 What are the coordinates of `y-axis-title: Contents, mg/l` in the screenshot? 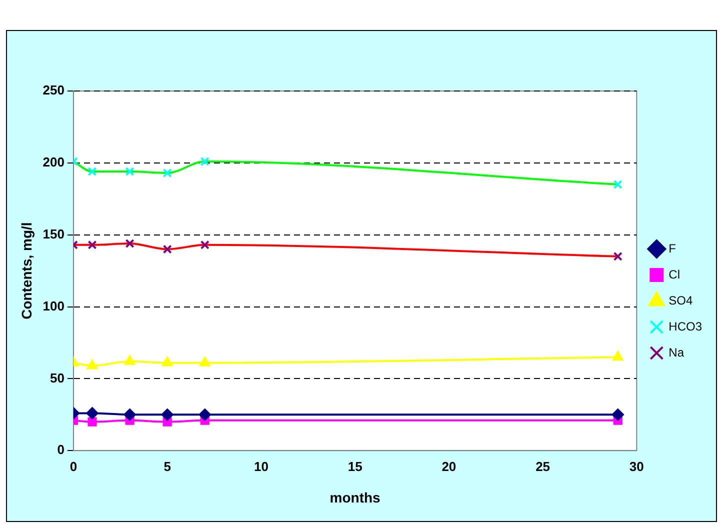 It's located at (26, 271).